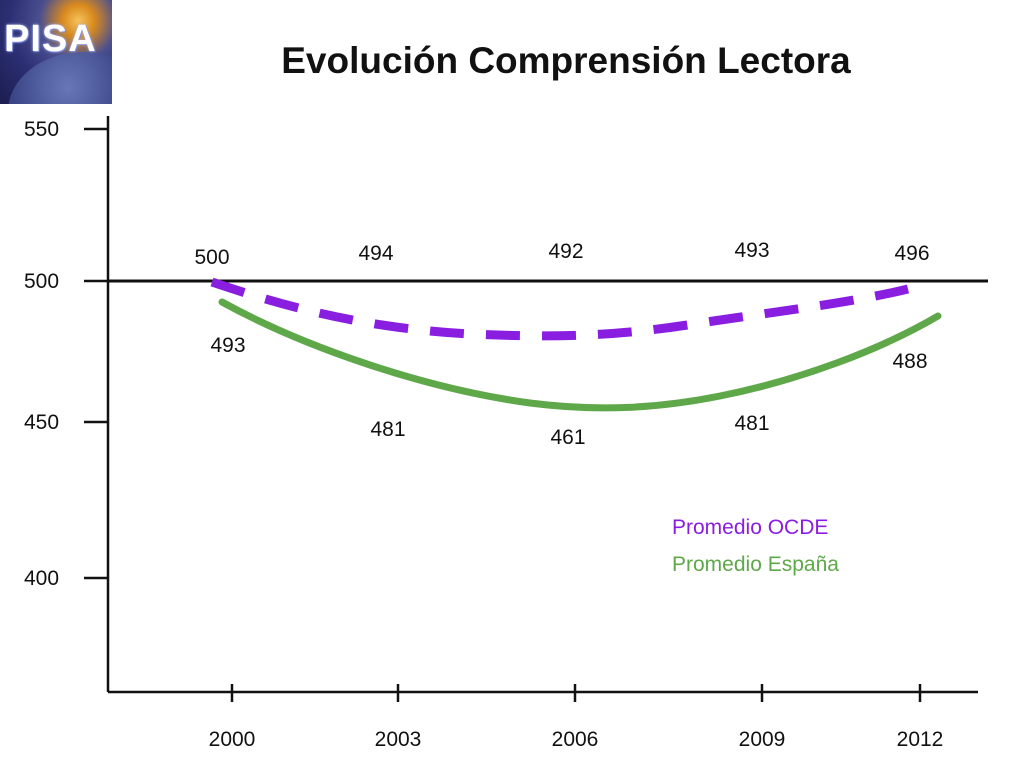 This screenshot has height=768, width=1024. I want to click on espana-data-label: 488, so click(909, 361).